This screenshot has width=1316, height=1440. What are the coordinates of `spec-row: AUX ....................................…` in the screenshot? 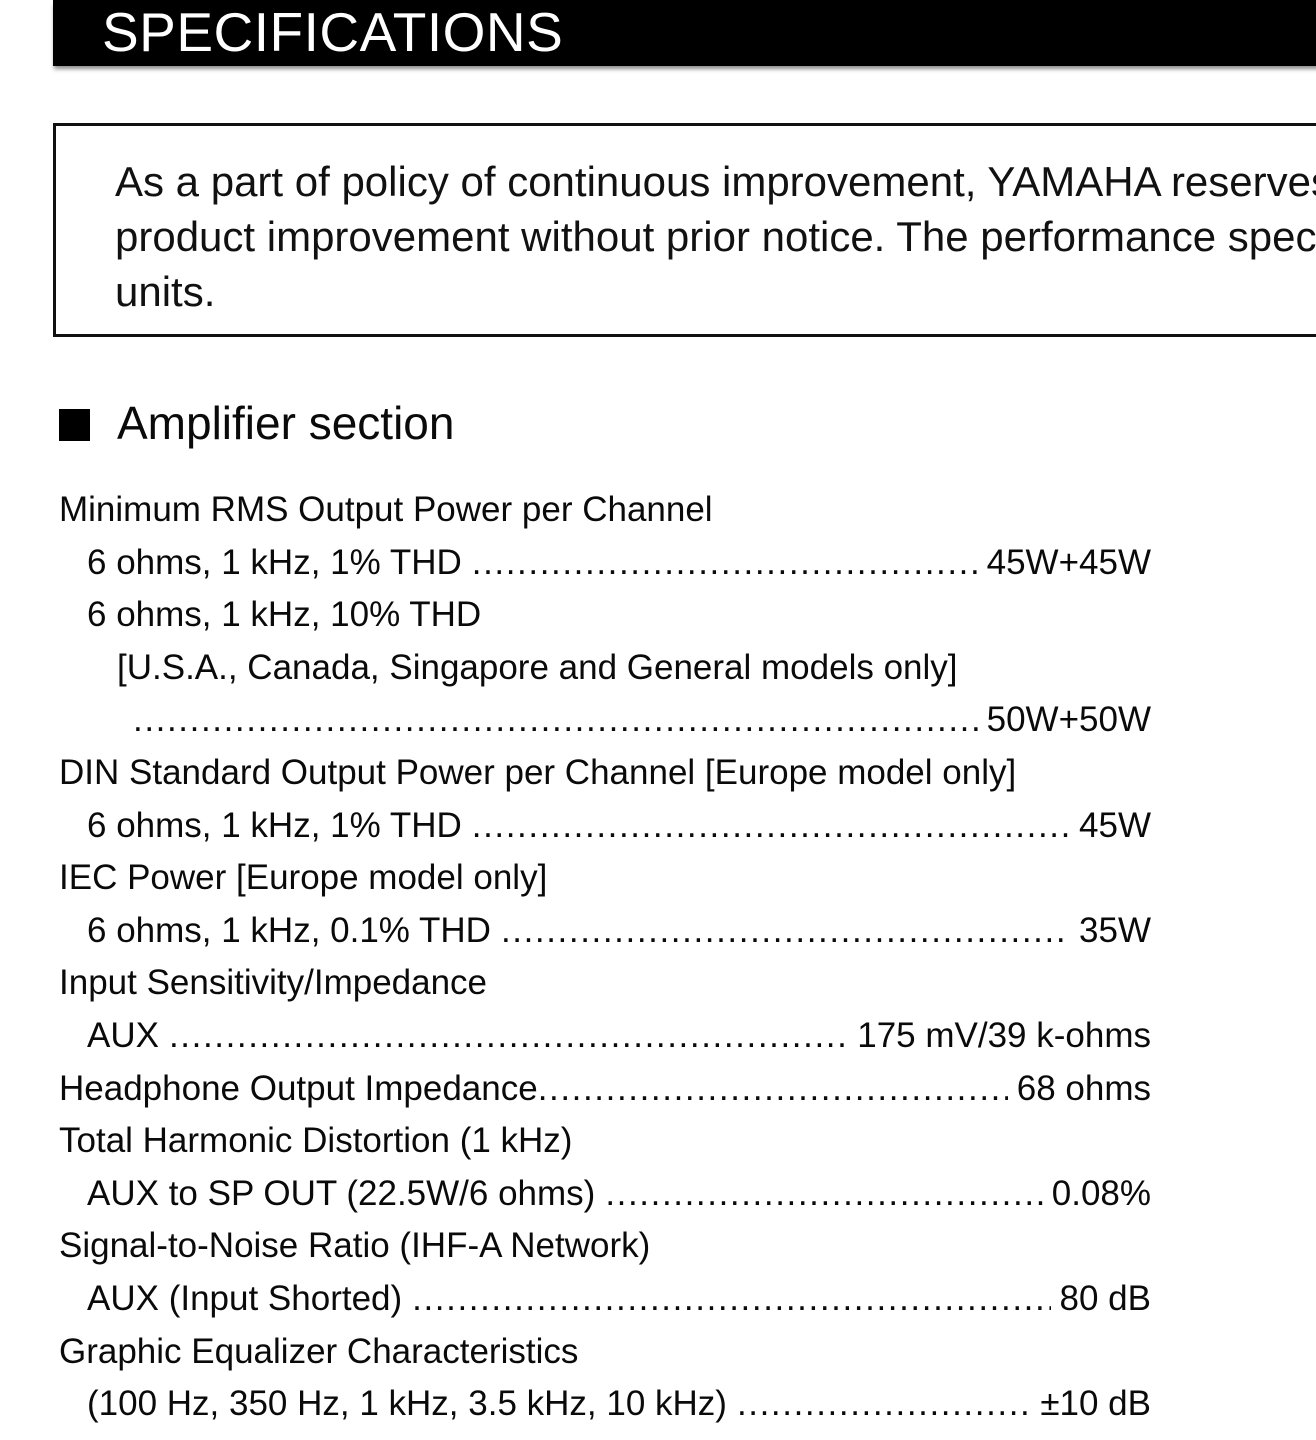 It's located at (605, 1036).